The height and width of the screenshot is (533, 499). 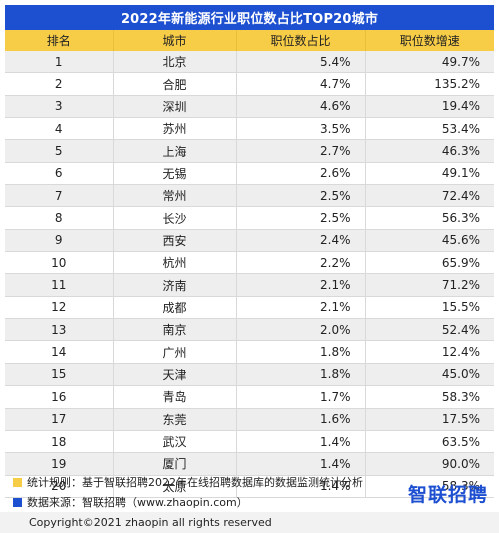 What do you see at coordinates (429, 174) in the screenshot?
I see `cell-growth: 49.1%` at bounding box center [429, 174].